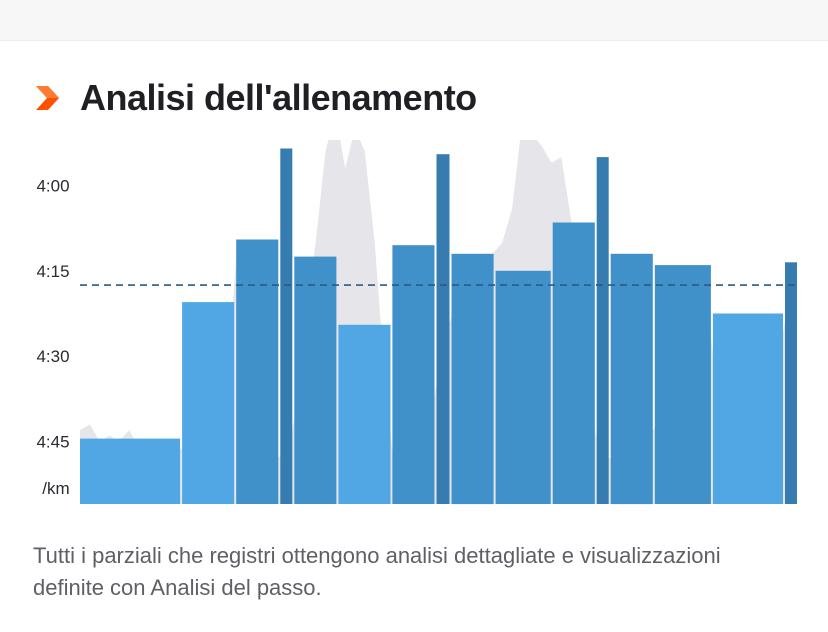 This screenshot has height=632, width=828. Describe the element at coordinates (52, 356) in the screenshot. I see `y-tick-label: 4:30` at that location.